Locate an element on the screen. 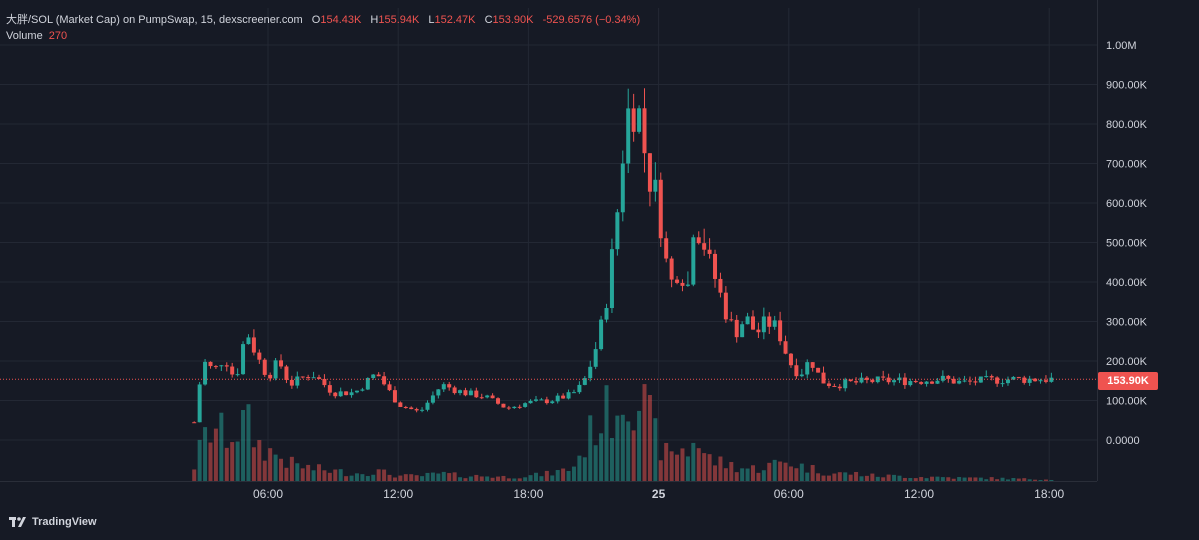 The image size is (1199, 540). volume-value: 270 is located at coordinates (58, 36).